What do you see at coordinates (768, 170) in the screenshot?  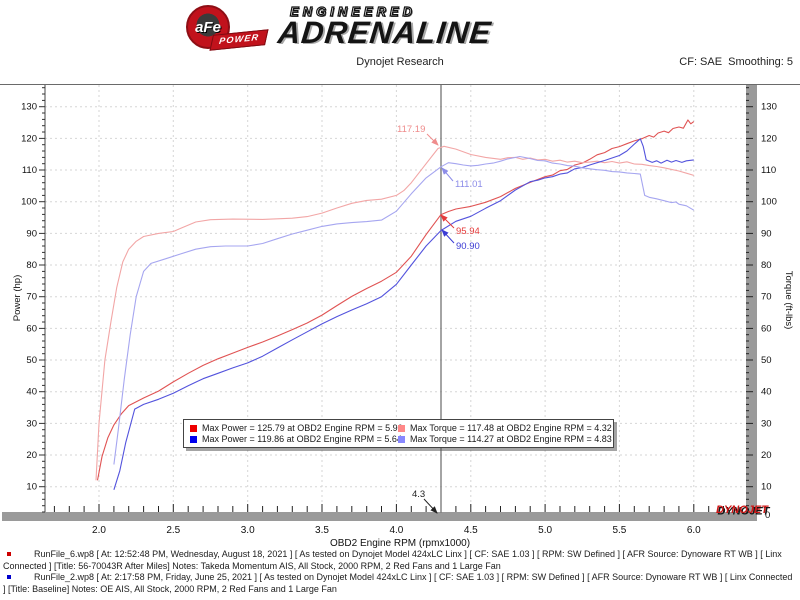 I see `right-tick-label: 110` at bounding box center [768, 170].